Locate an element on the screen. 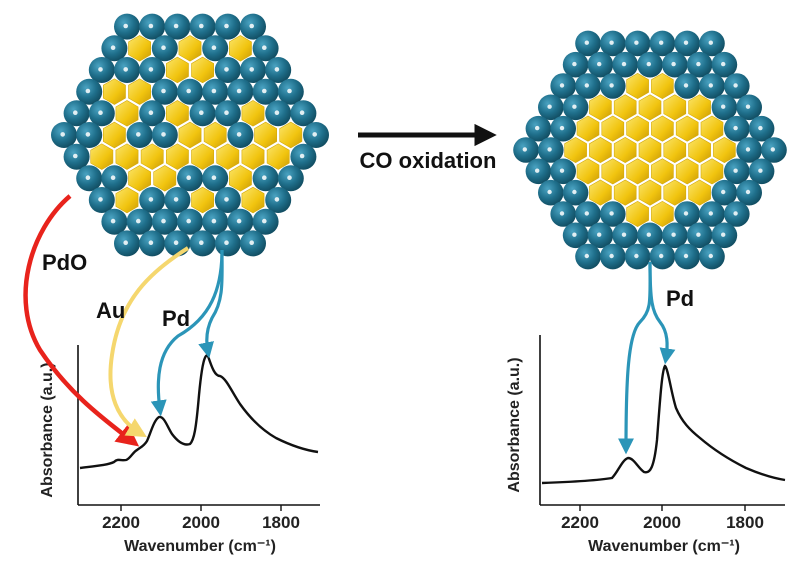 This screenshot has height=566, width=800. left-tick-label: 2200 is located at coordinates (121, 522).